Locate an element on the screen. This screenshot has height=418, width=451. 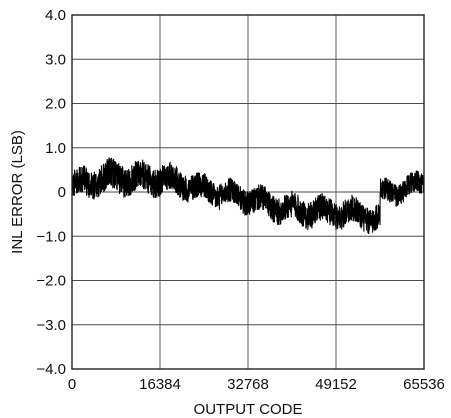
y-tick-label: 3.0 is located at coordinates (55, 59).